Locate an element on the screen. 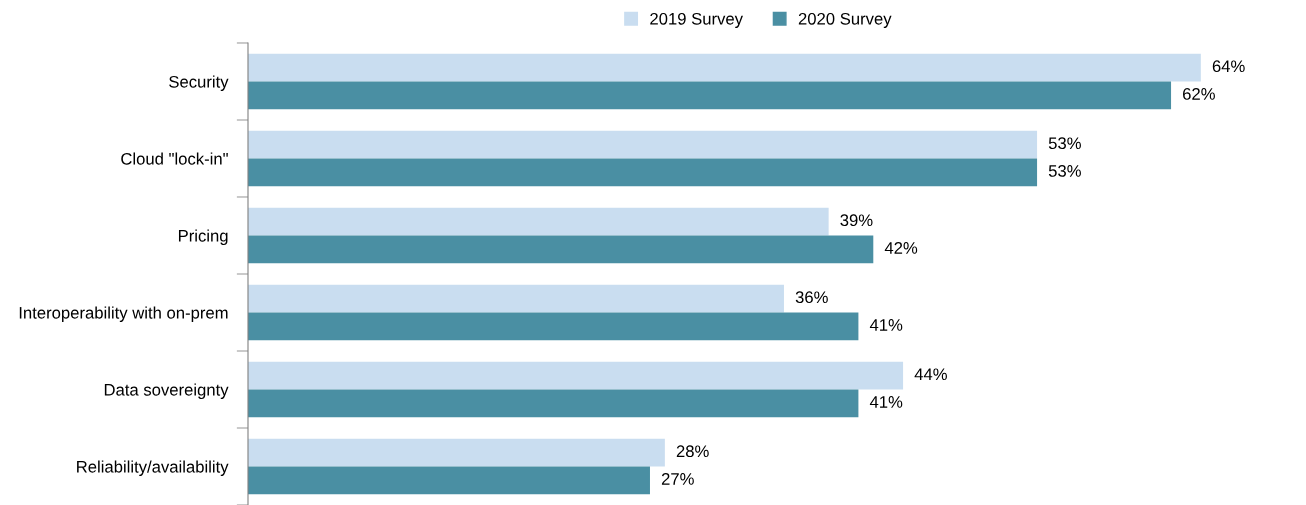  y-tick-label: Data sovereignty is located at coordinates (166, 391).